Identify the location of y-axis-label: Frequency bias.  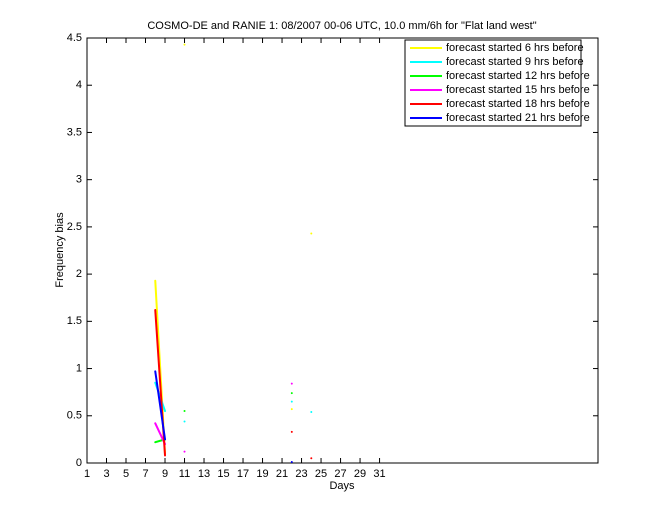
(60, 250).